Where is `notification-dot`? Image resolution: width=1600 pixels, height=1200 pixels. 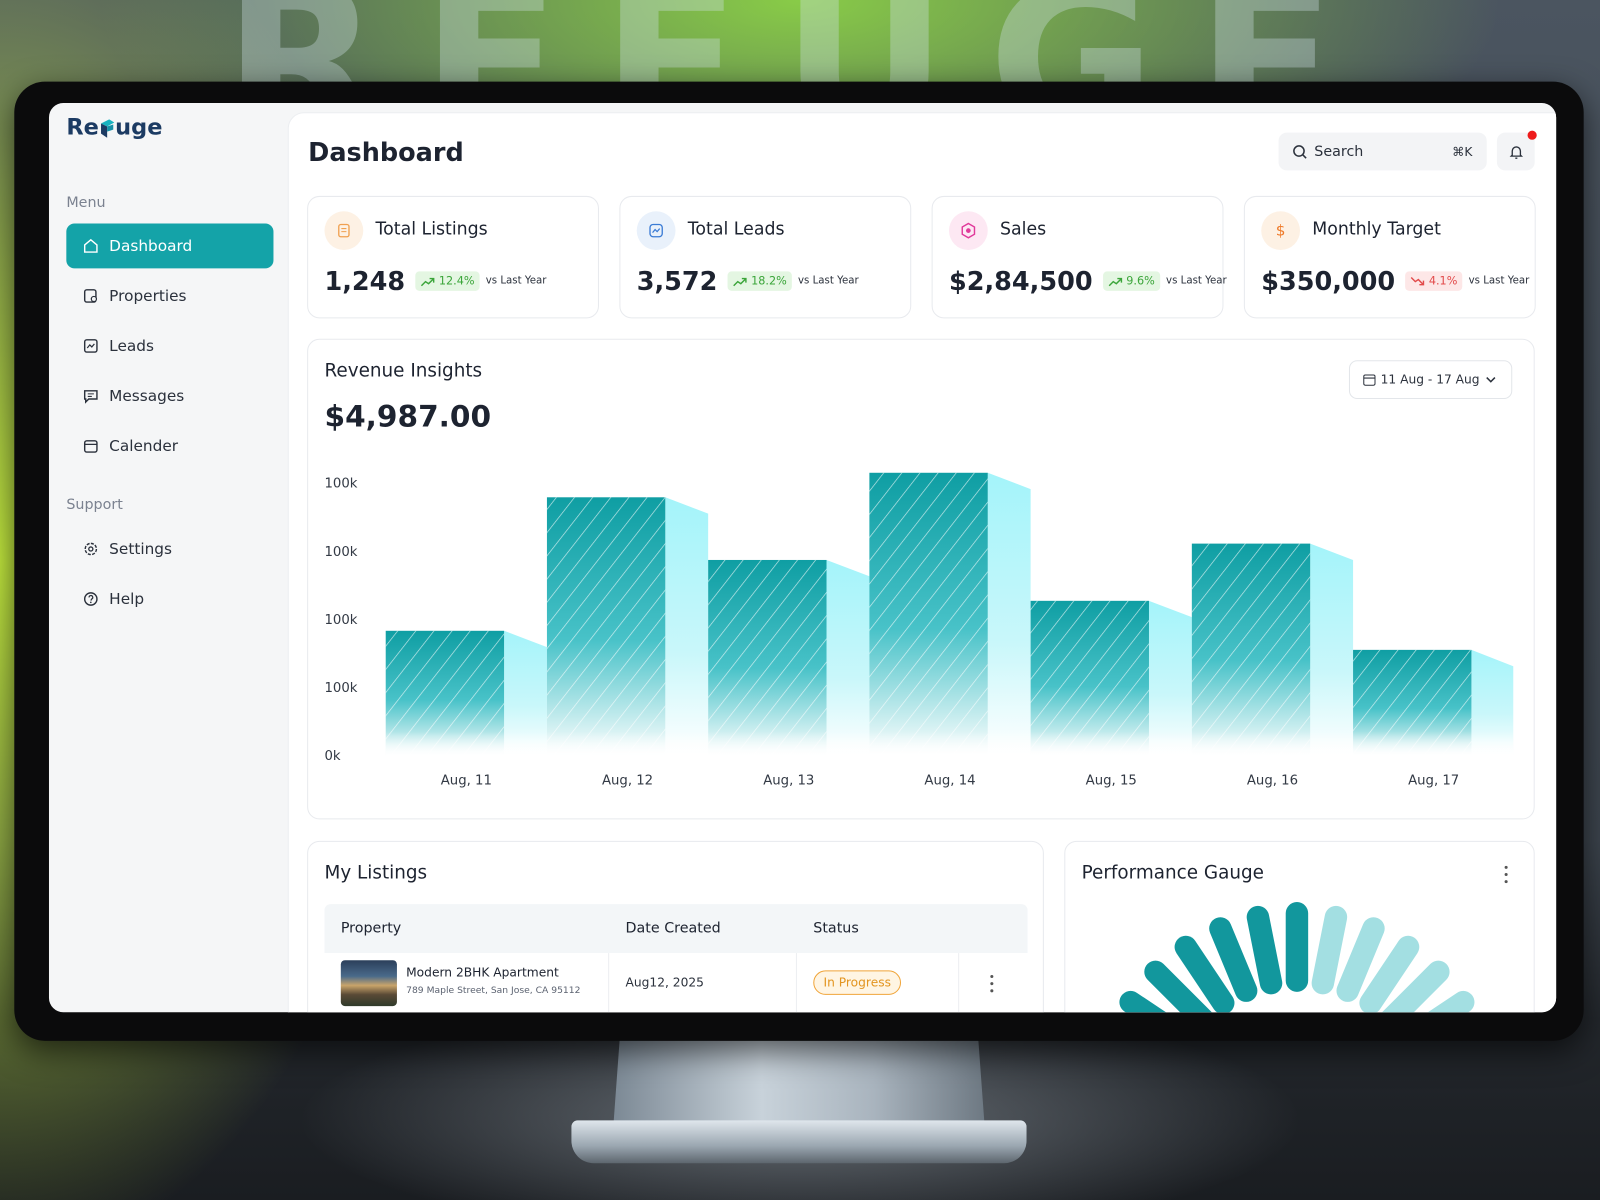 notification-dot is located at coordinates (1532, 135).